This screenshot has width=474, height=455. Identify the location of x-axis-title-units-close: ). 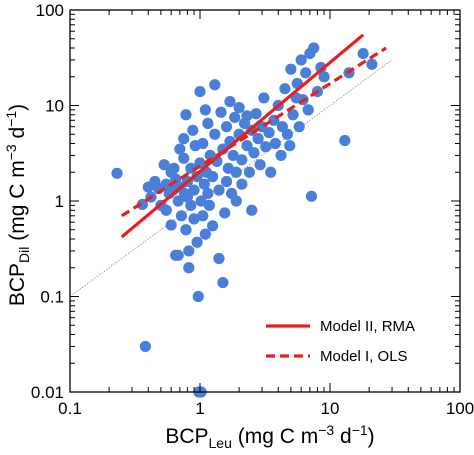
(371, 436).